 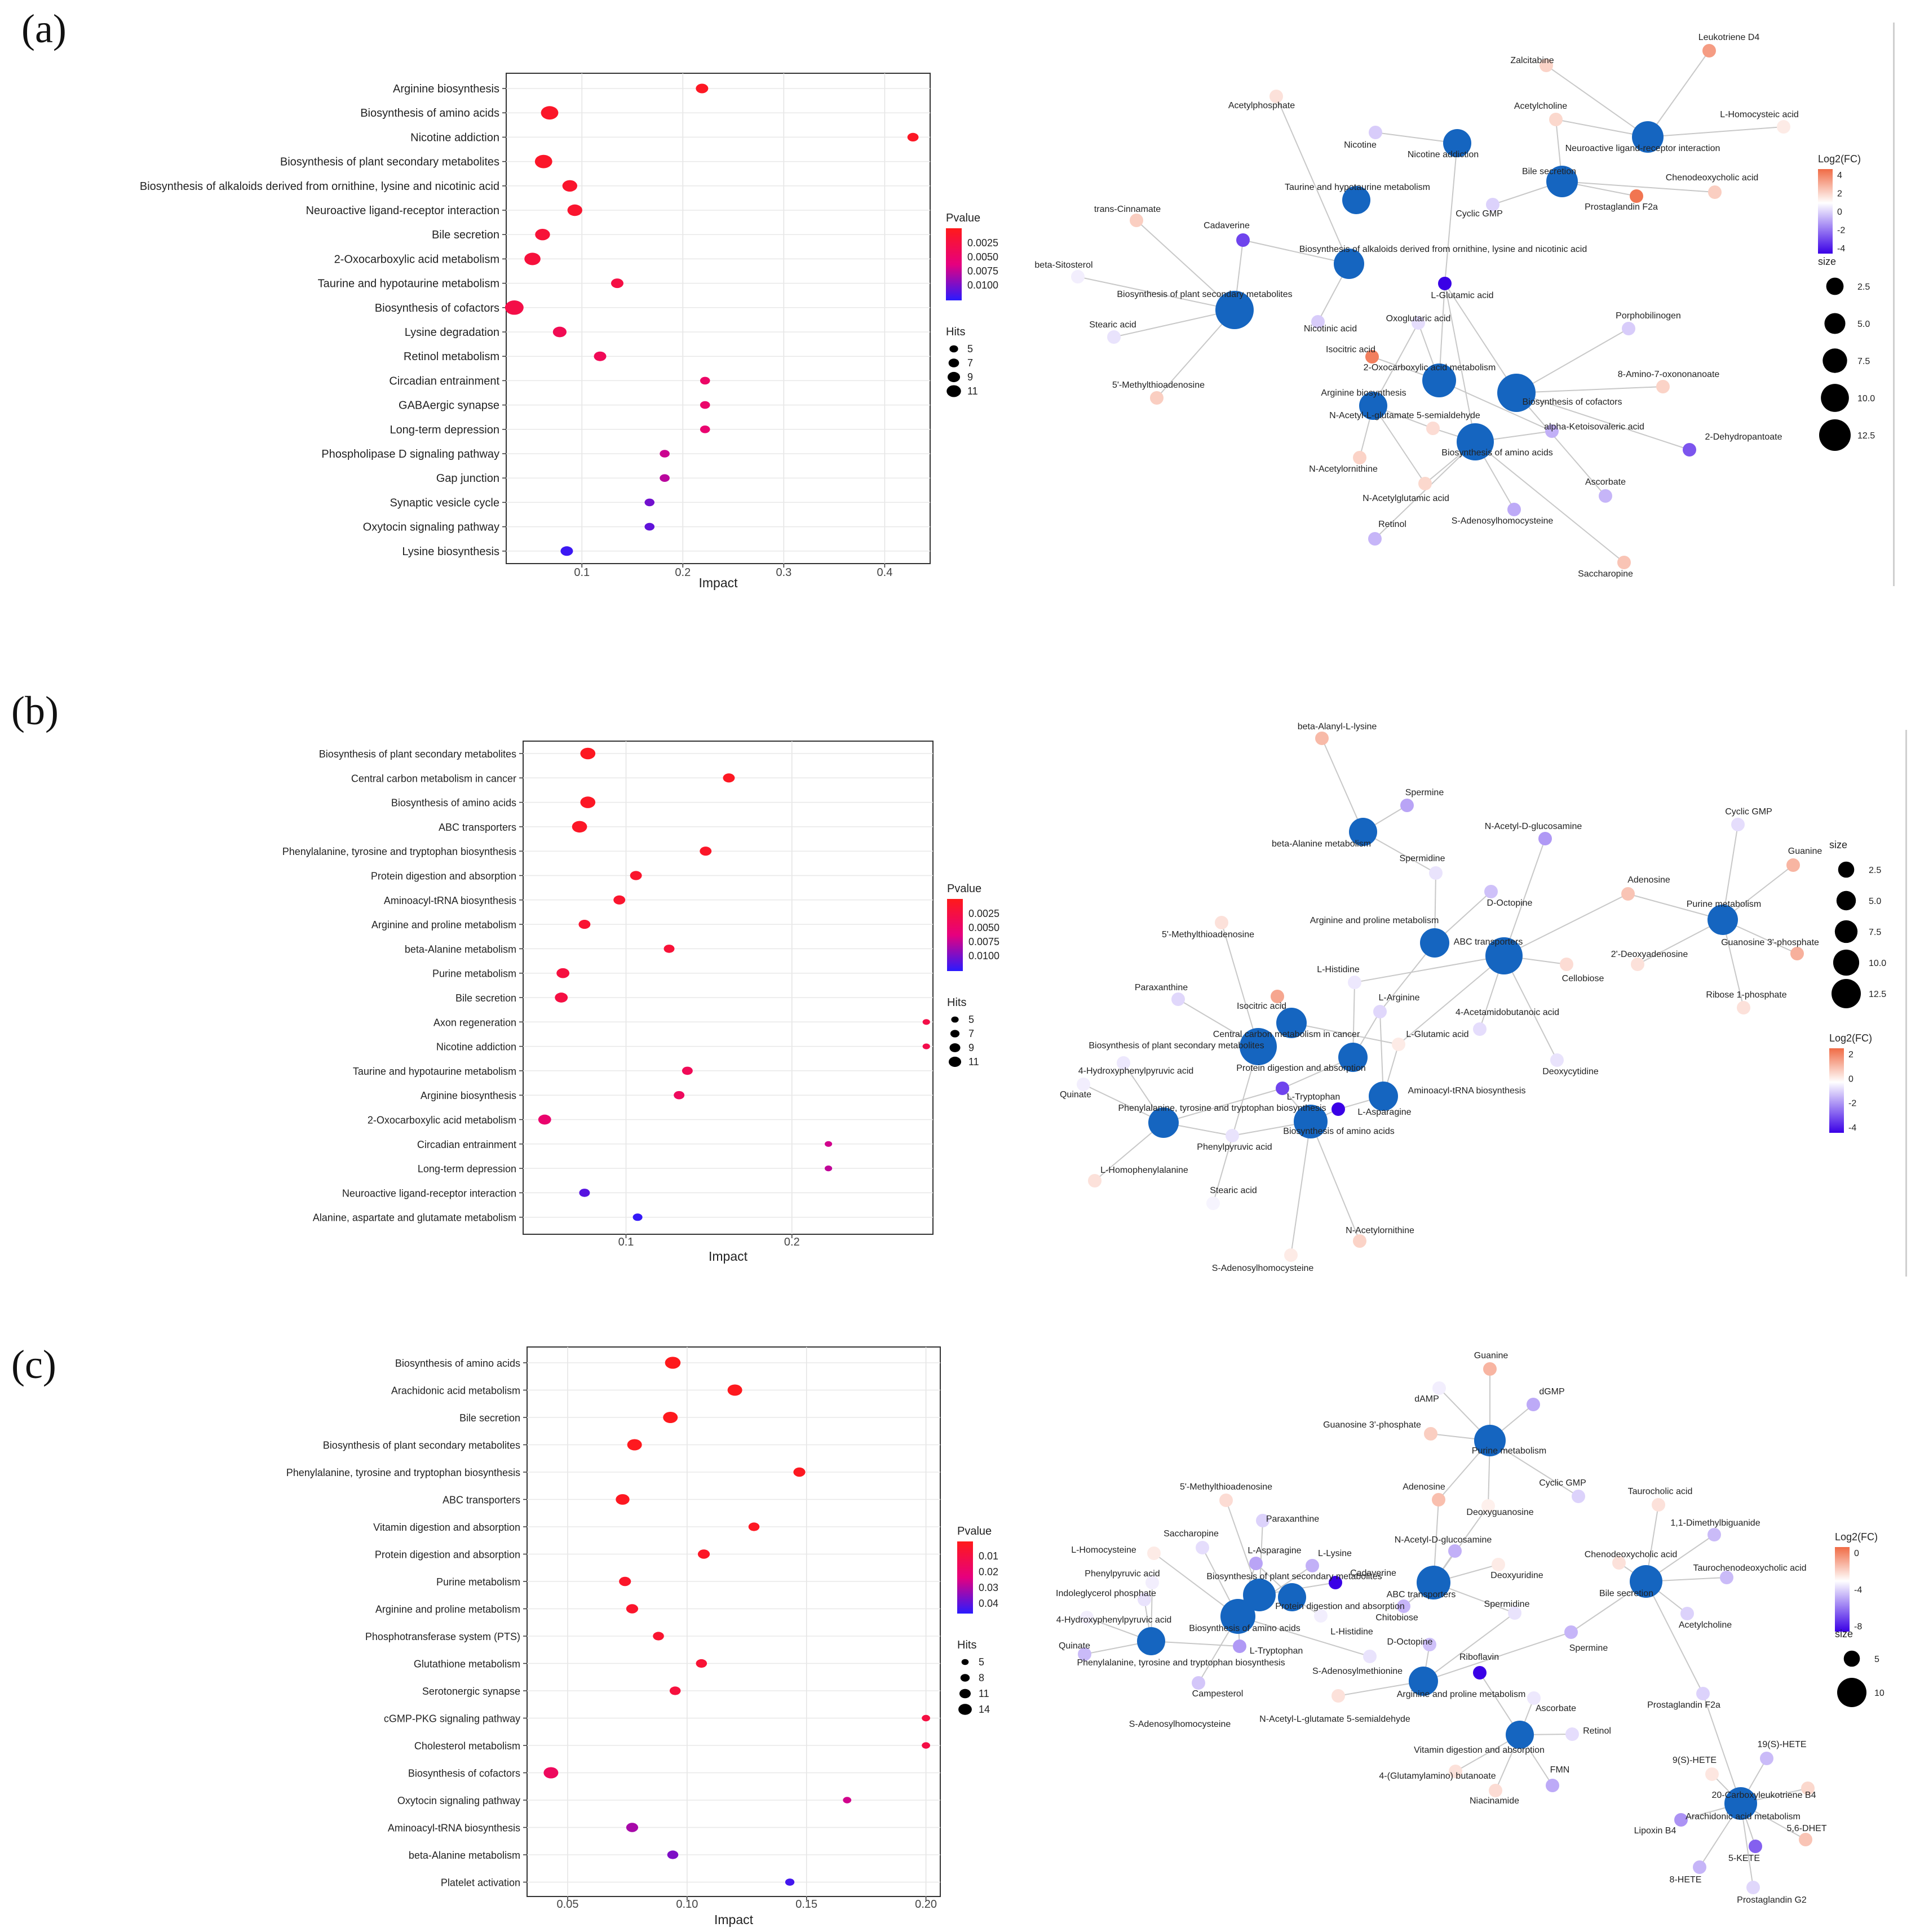 I want to click on node-label: Purine metabolism, so click(x=1725, y=904).